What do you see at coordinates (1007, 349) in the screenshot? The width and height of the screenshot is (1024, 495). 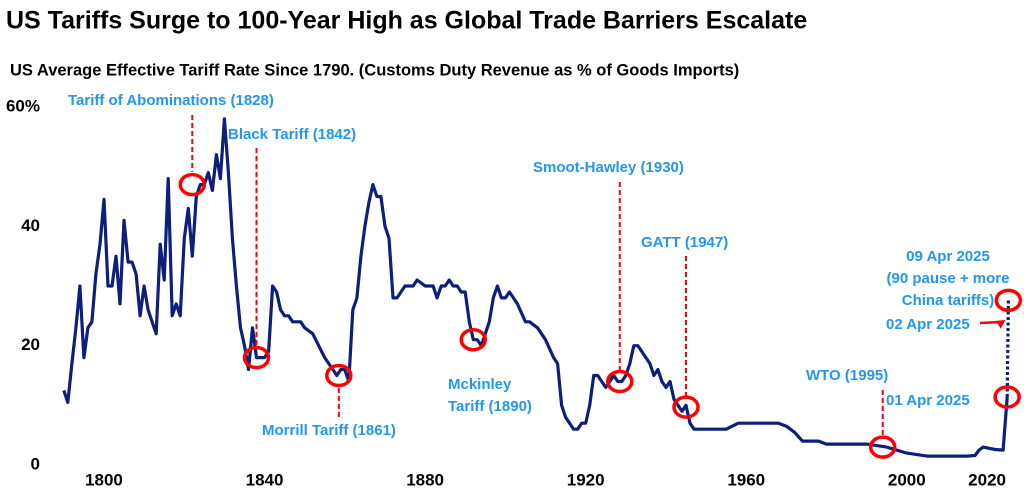 I see `tariff-line` at bounding box center [1007, 349].